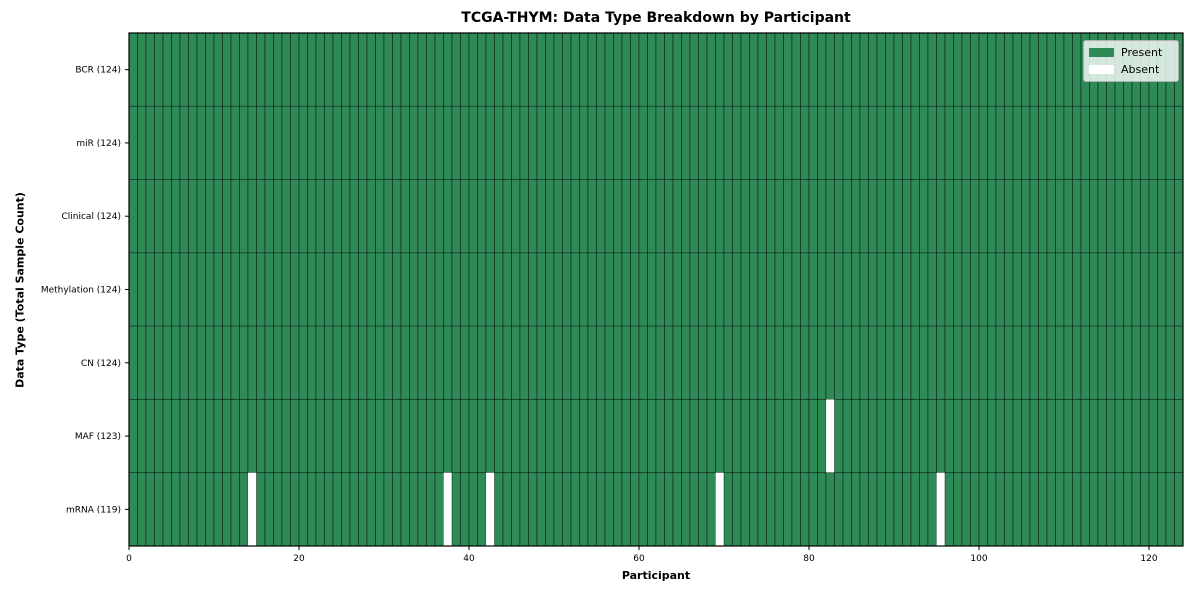 This screenshot has height=600, width=1200. What do you see at coordinates (978, 559) in the screenshot?
I see `x-tick-label: 100` at bounding box center [978, 559].